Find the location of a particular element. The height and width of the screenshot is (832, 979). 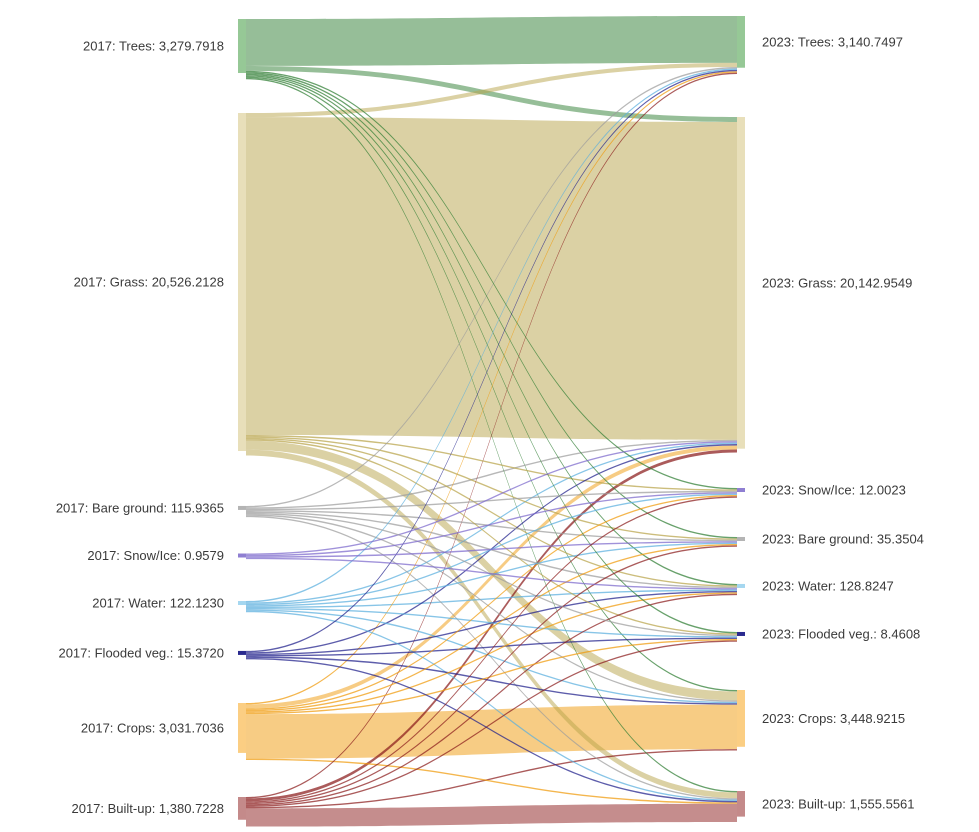

sankey-flow-l-bare-to-r-bare is located at coordinates (491, 526).